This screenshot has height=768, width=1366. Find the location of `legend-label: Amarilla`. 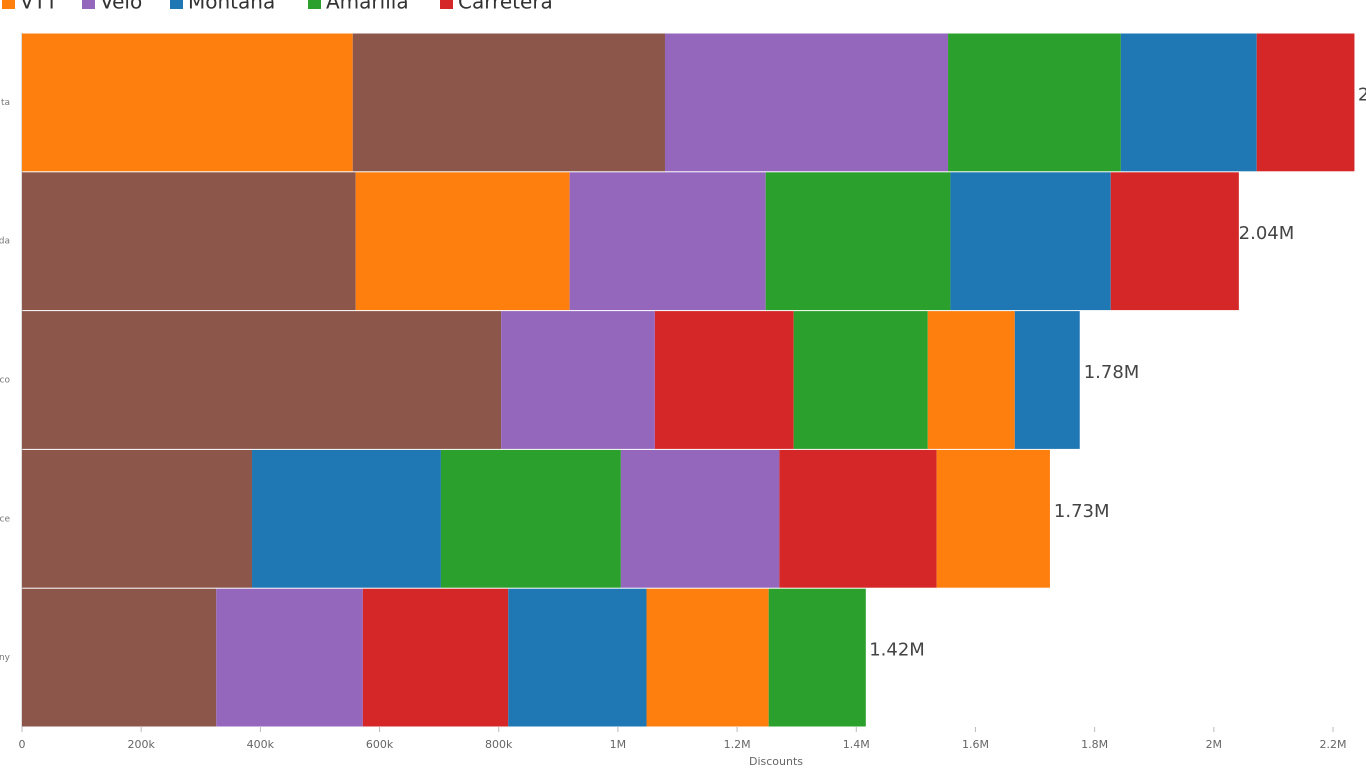

legend-label: Amarilla is located at coordinates (367, 7).